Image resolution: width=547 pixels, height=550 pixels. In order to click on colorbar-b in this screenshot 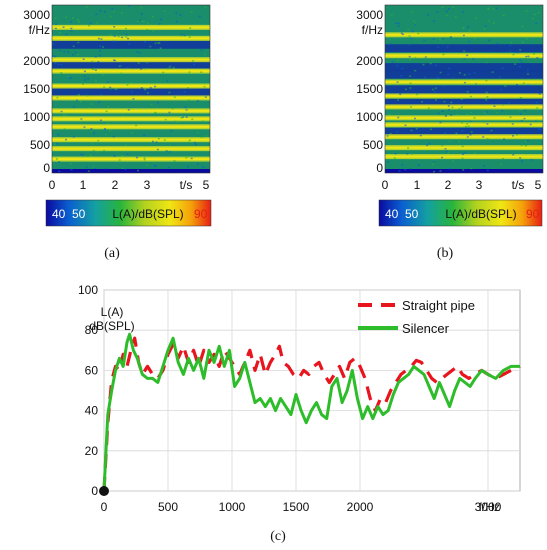, I will do `click(460, 213)`.